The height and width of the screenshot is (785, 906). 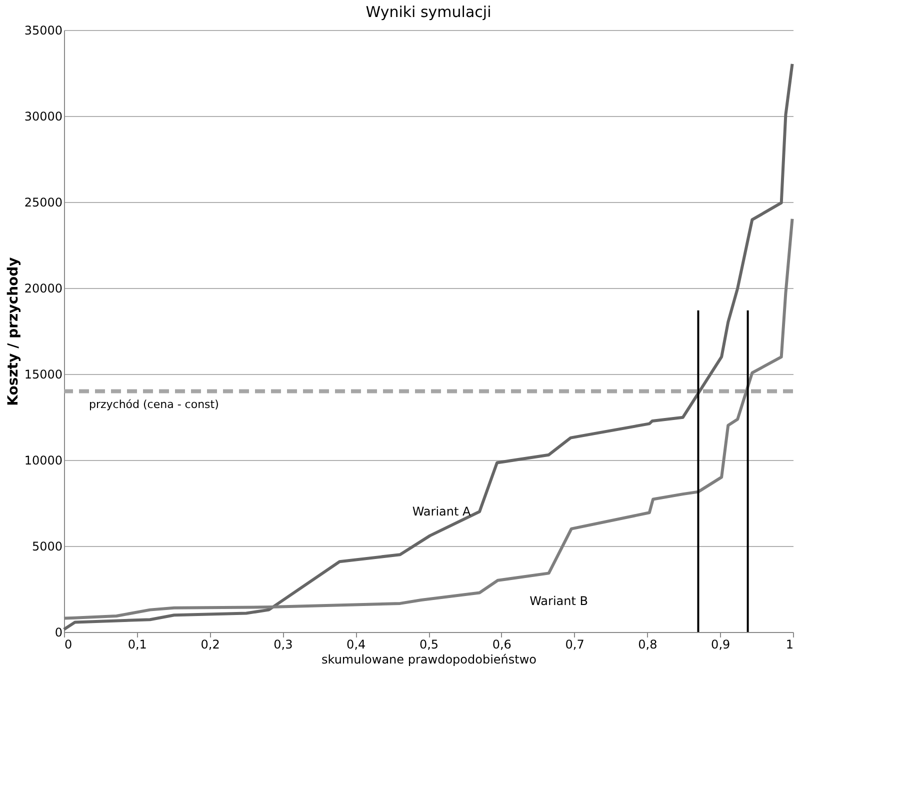 What do you see at coordinates (442, 511) in the screenshot?
I see `series-label: Wariant A` at bounding box center [442, 511].